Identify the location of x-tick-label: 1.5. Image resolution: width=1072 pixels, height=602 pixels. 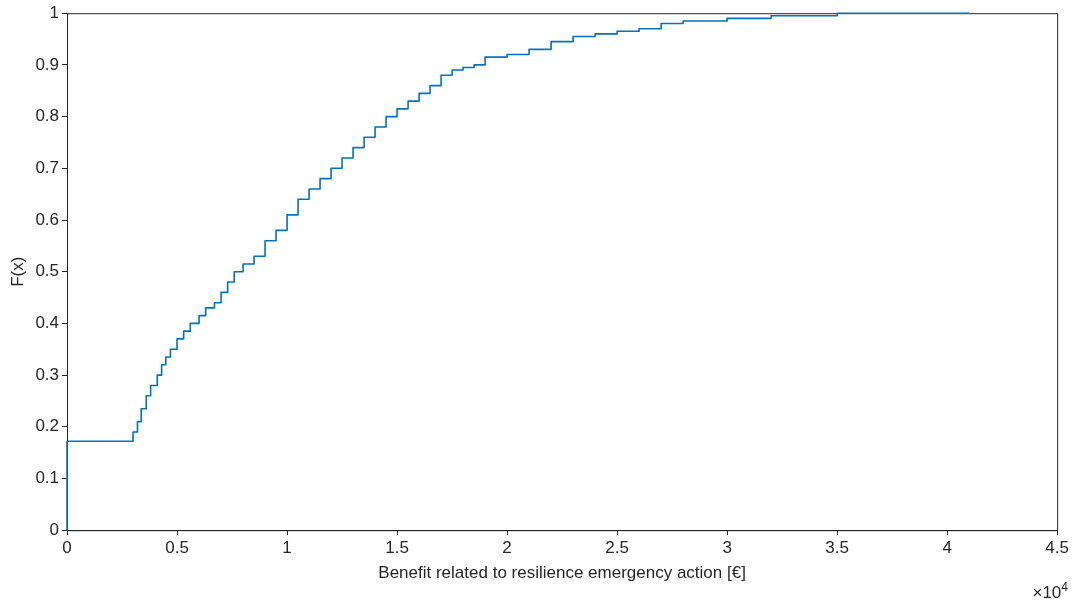
(397, 548).